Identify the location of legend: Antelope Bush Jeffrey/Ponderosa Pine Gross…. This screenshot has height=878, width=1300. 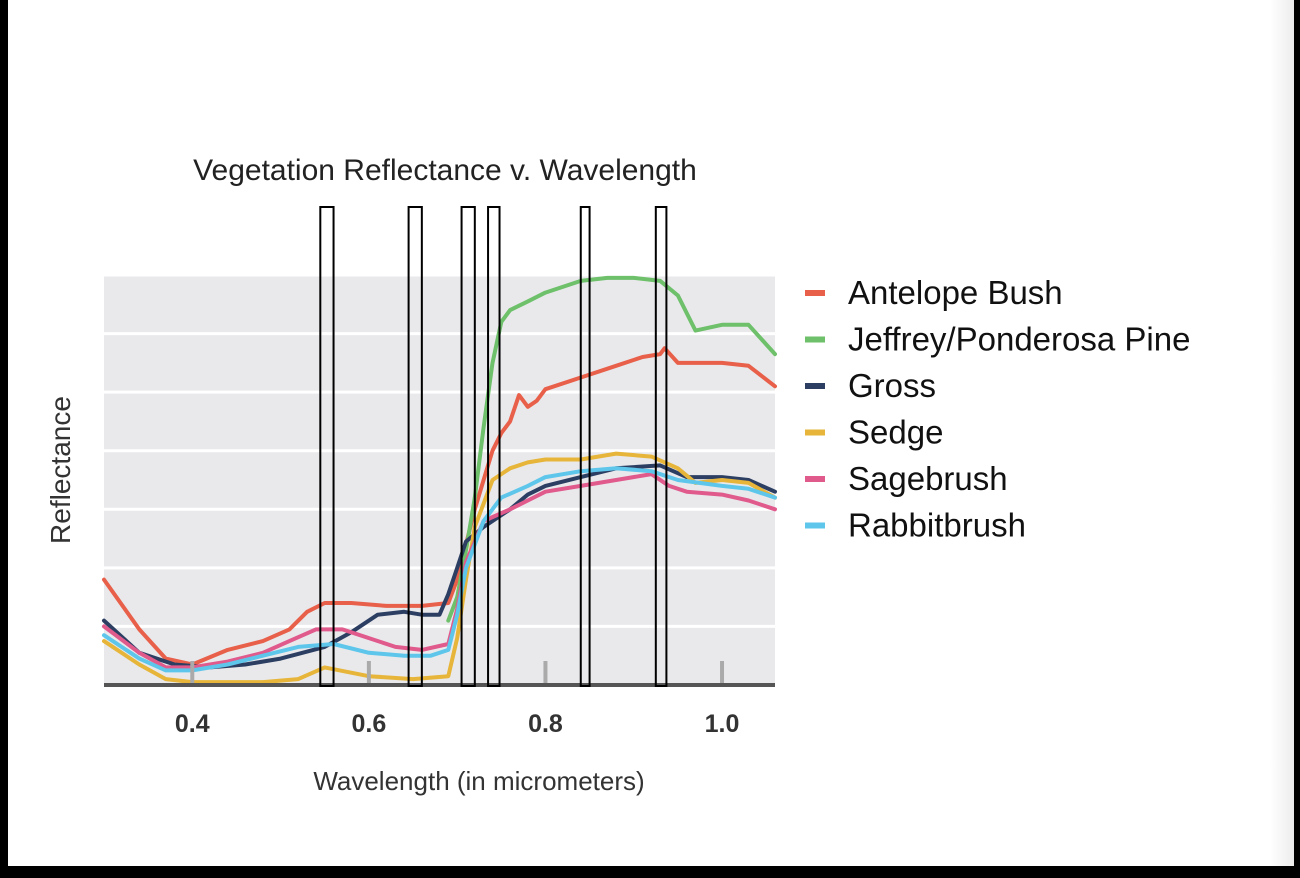
(997, 409).